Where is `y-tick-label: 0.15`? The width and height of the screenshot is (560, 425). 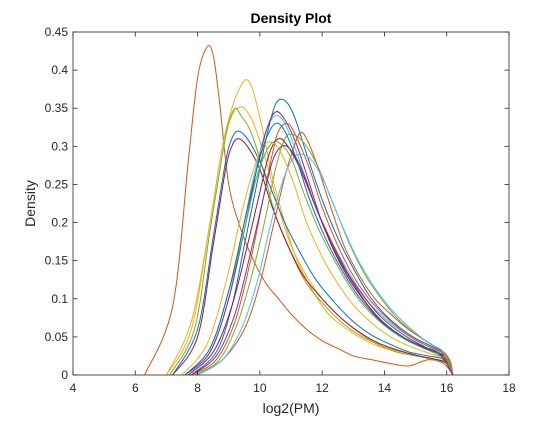
y-tick-label: 0.15 is located at coordinates (57, 261).